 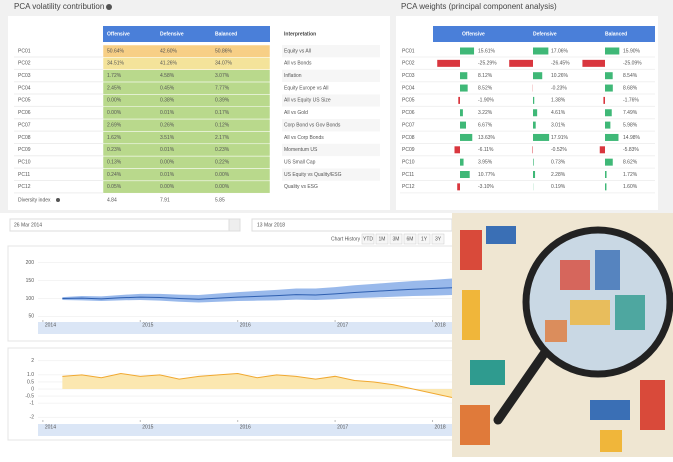 What do you see at coordinates (630, 88) in the screenshot?
I see `weight-label: 8.68%` at bounding box center [630, 88].